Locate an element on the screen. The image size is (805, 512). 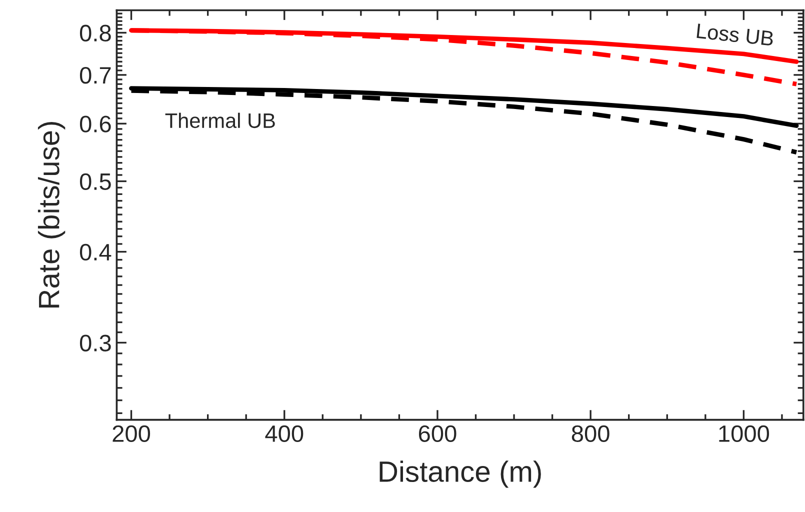
x-tick-label: 800 is located at coordinates (591, 433).